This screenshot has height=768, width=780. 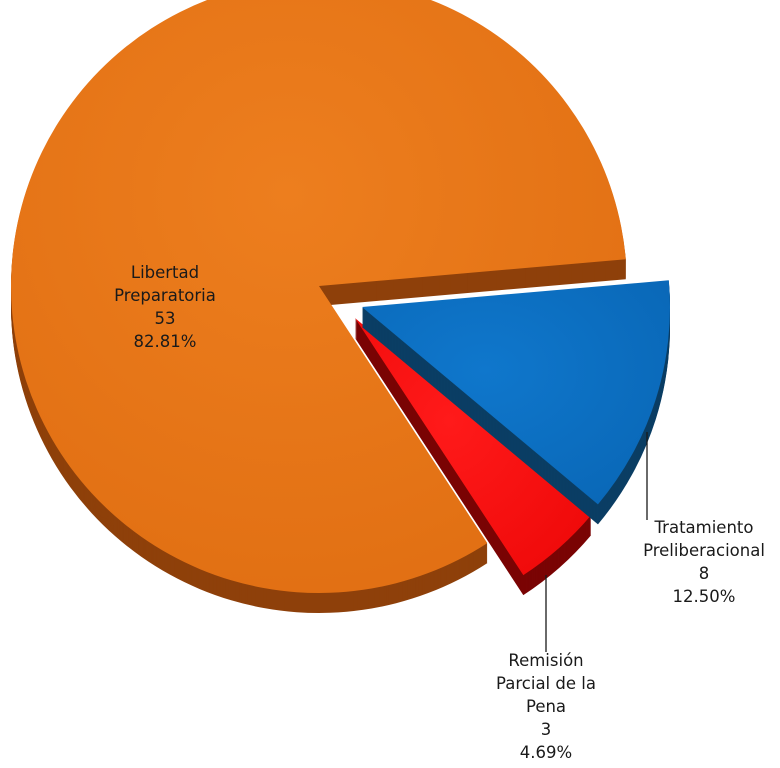 I want to click on label-name-line: Parcial de la, so click(x=546, y=683).